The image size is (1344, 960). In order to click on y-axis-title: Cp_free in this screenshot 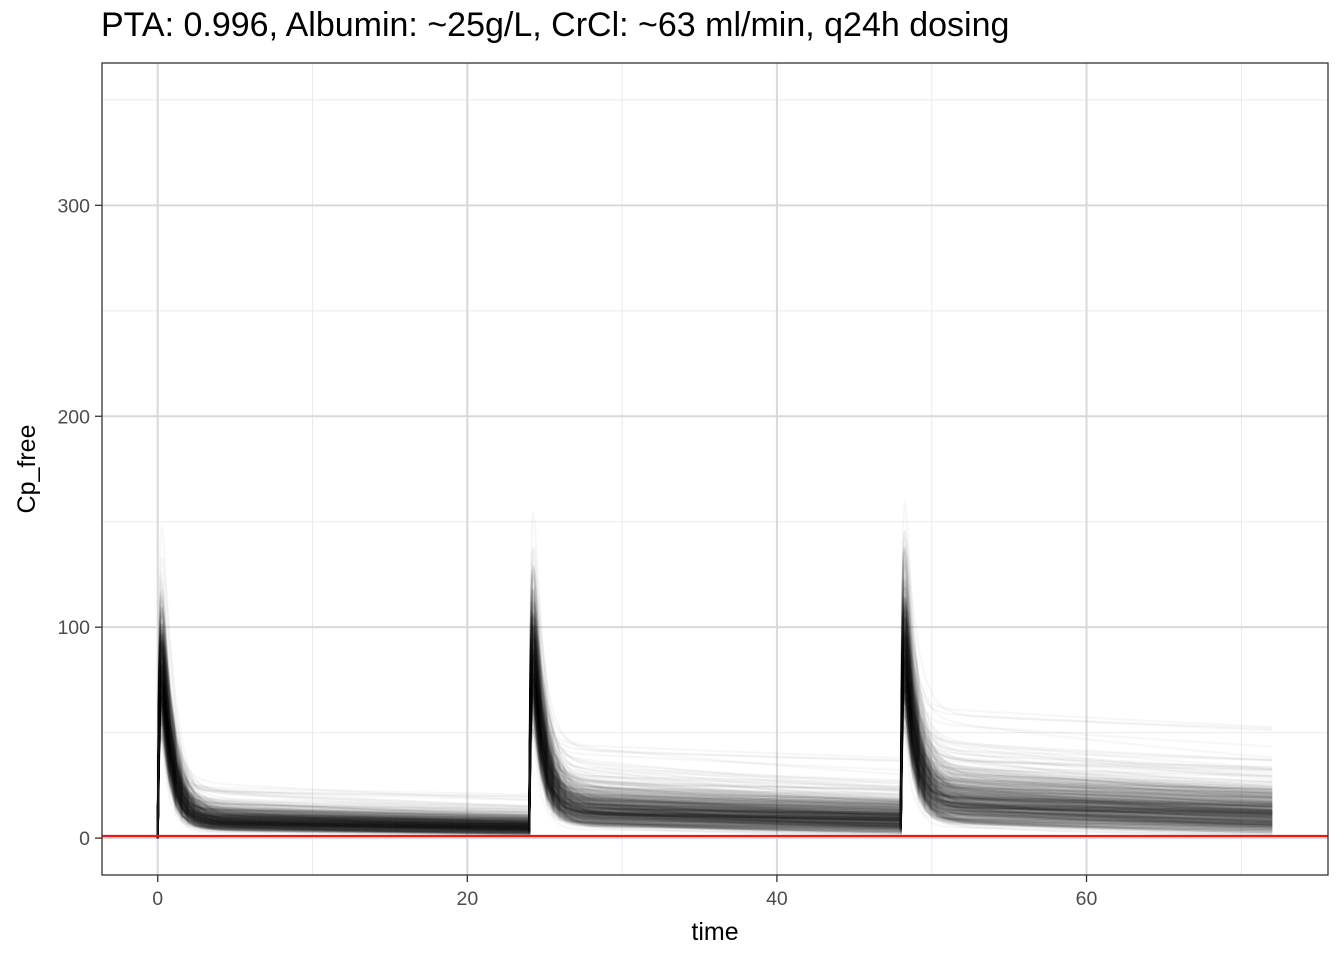, I will do `click(27, 469)`.